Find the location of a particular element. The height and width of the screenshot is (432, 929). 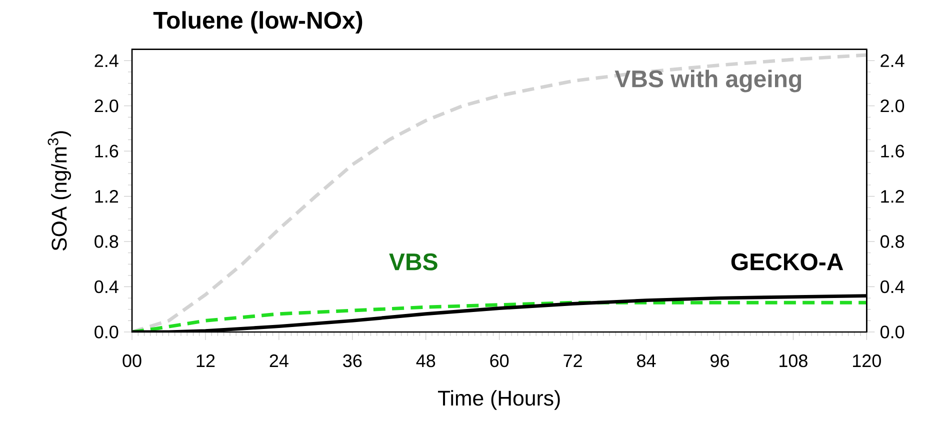

series-label: VBS with ageing is located at coordinates (708, 81).